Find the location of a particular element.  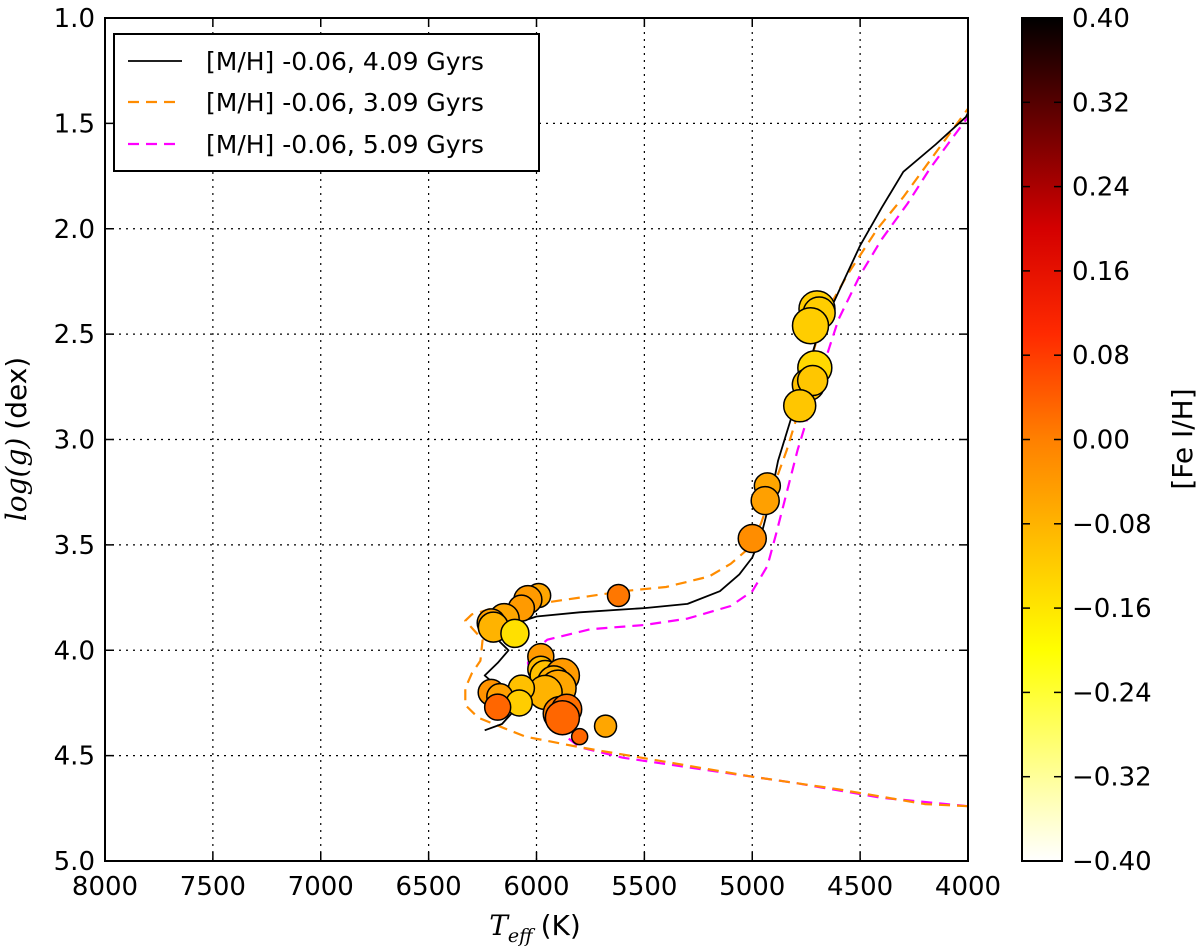

x-tick-label: 4500 is located at coordinates (860, 887).